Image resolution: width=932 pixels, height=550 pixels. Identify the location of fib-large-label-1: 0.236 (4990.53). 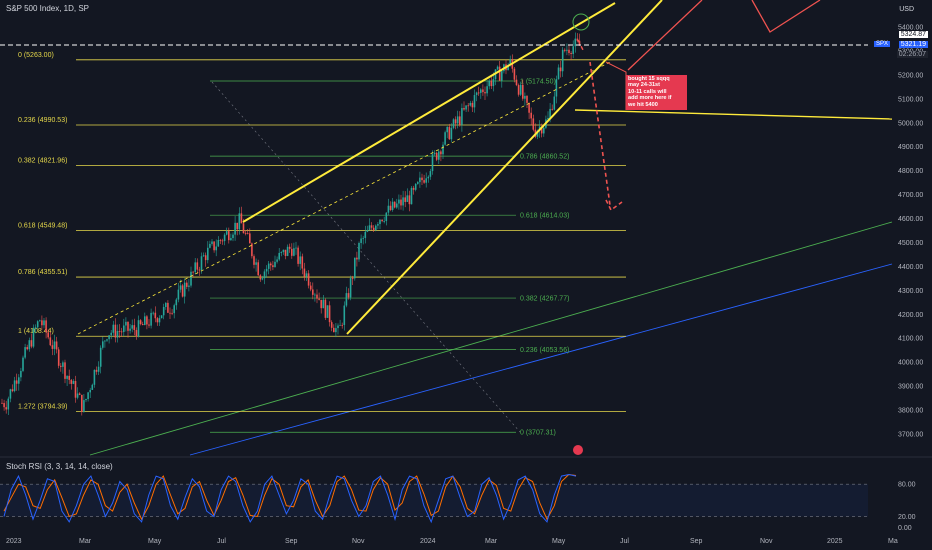
(42, 120).